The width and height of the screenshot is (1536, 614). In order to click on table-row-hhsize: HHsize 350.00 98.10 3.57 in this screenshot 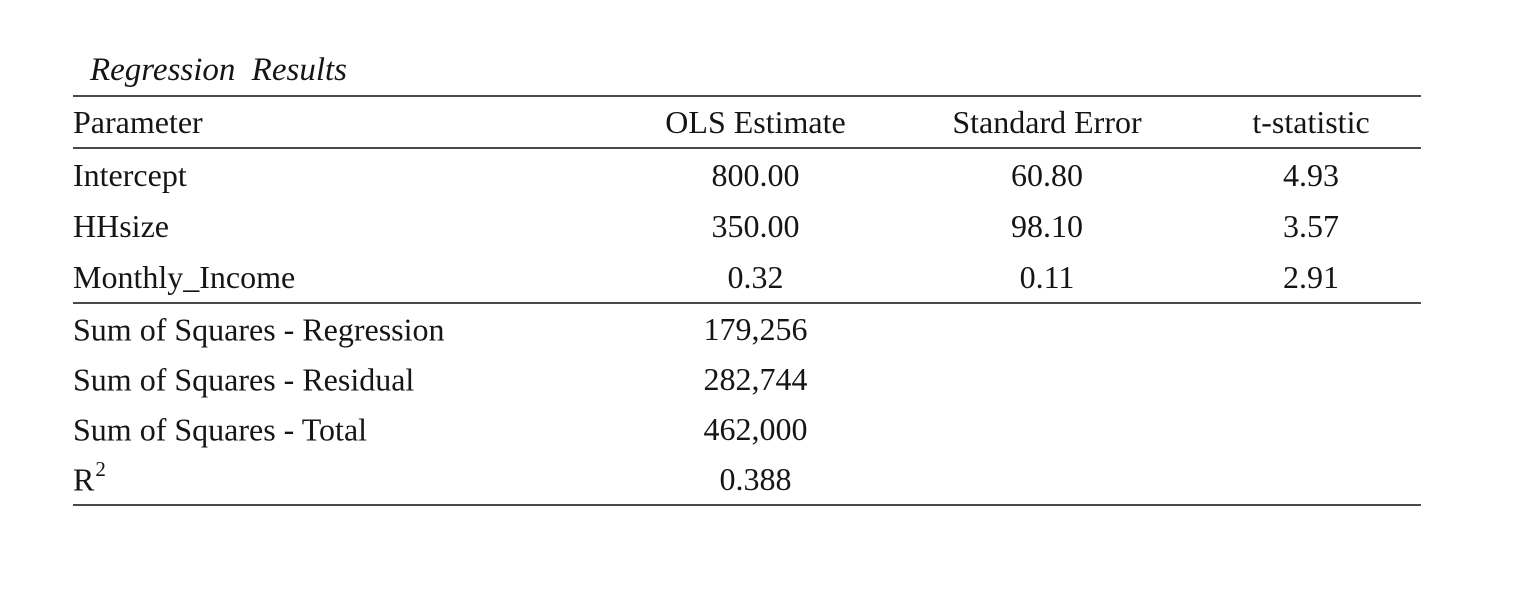, I will do `click(747, 225)`.